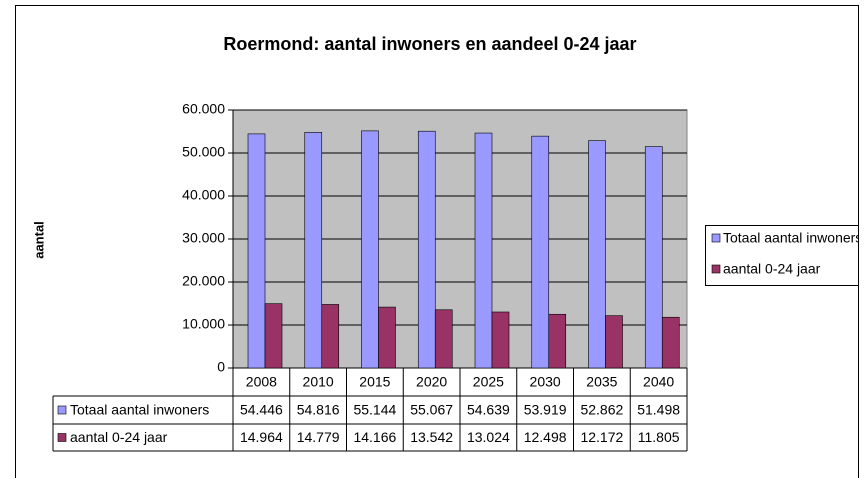  I want to click on x-tick-label: 2035, so click(601, 382).